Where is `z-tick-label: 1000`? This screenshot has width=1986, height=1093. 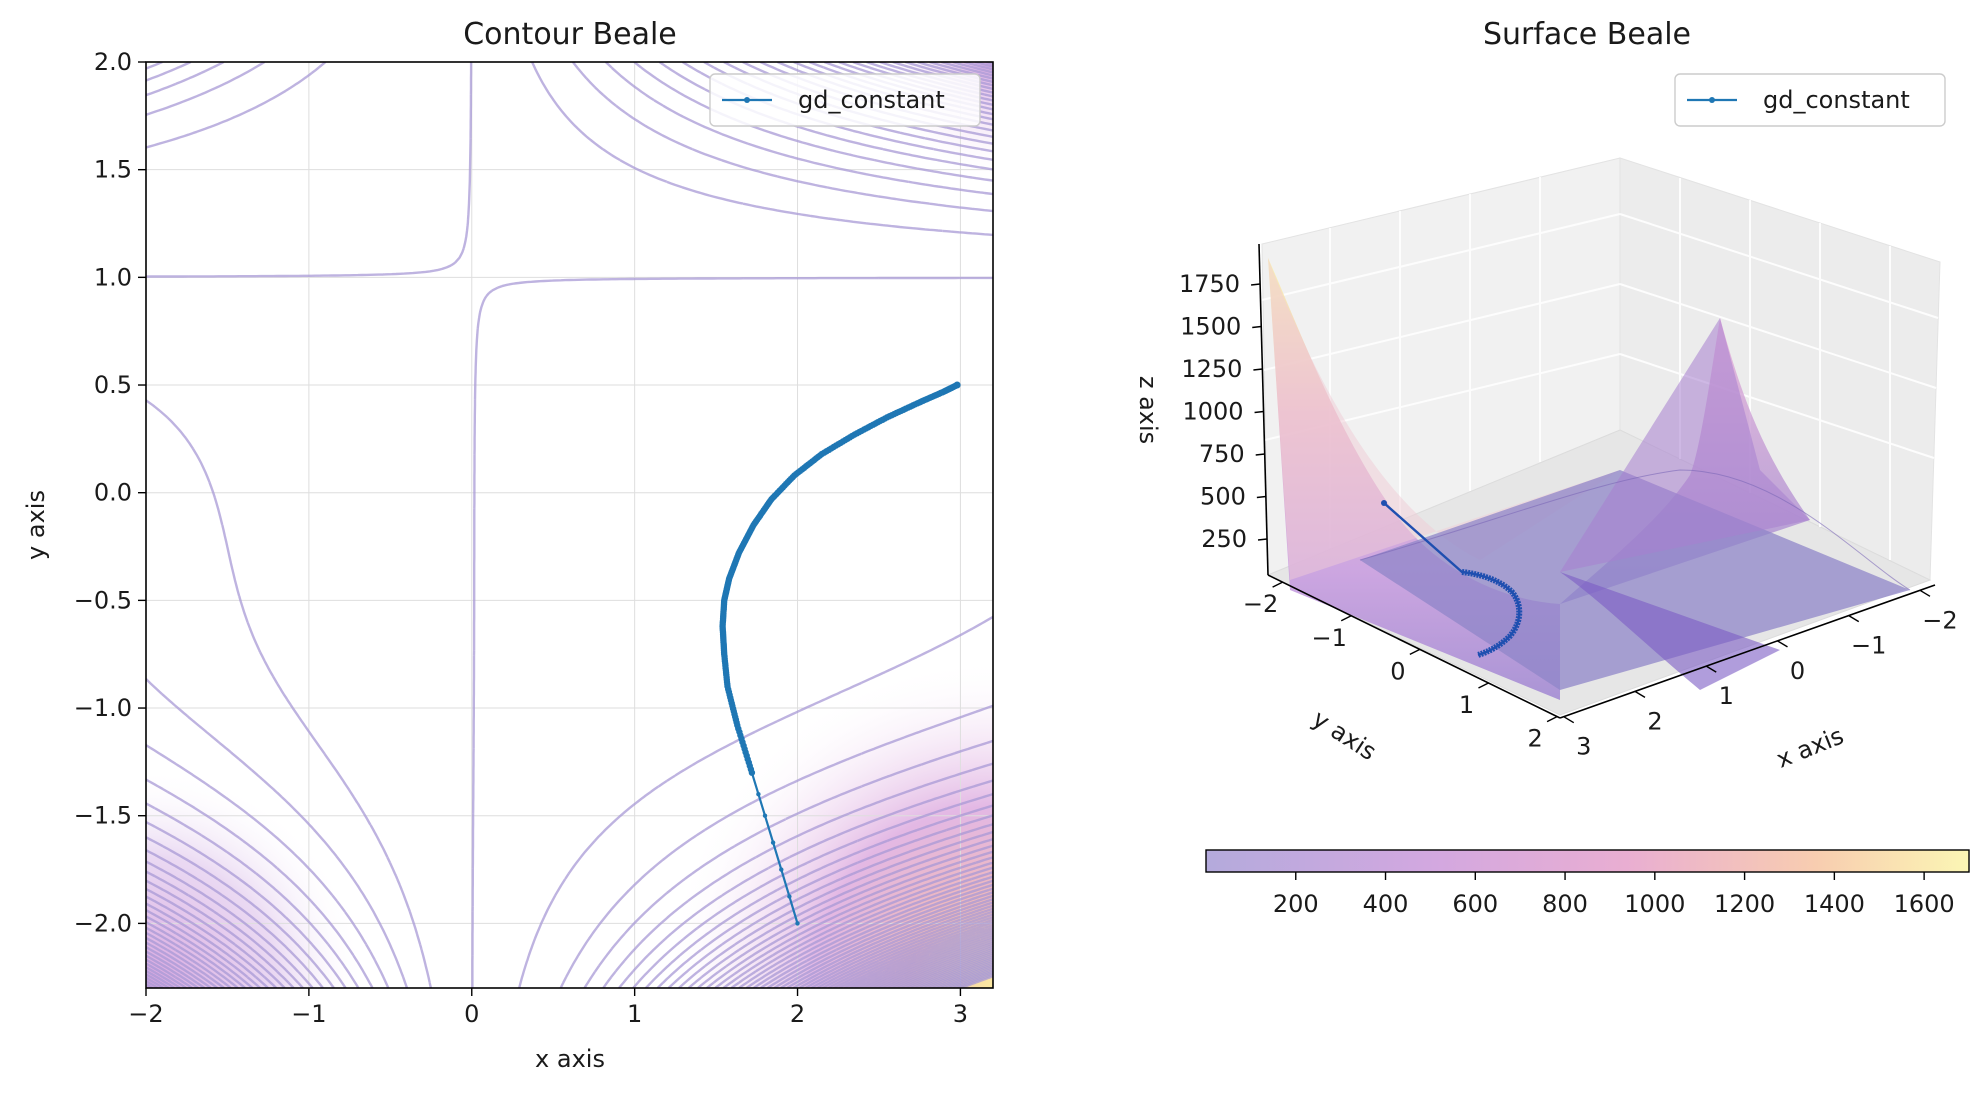 z-tick-label: 1000 is located at coordinates (1212, 412).